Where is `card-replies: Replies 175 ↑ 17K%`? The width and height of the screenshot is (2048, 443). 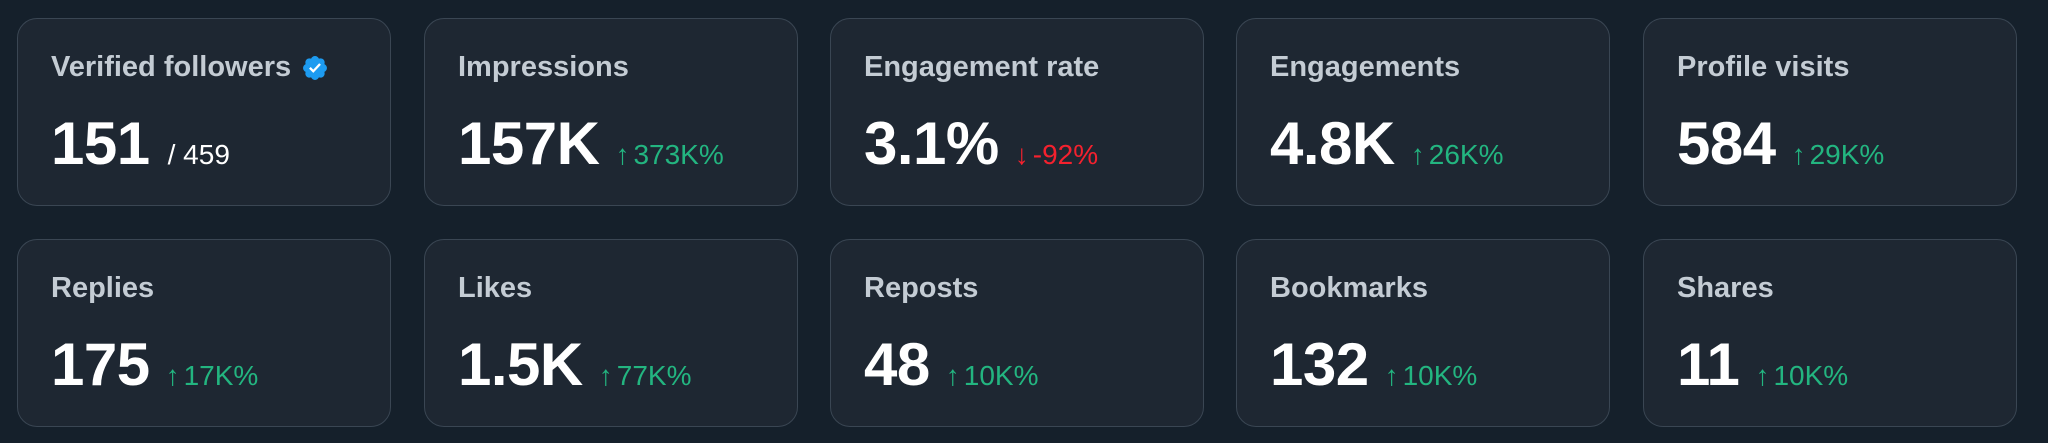 card-replies: Replies 175 ↑ 17K% is located at coordinates (204, 333).